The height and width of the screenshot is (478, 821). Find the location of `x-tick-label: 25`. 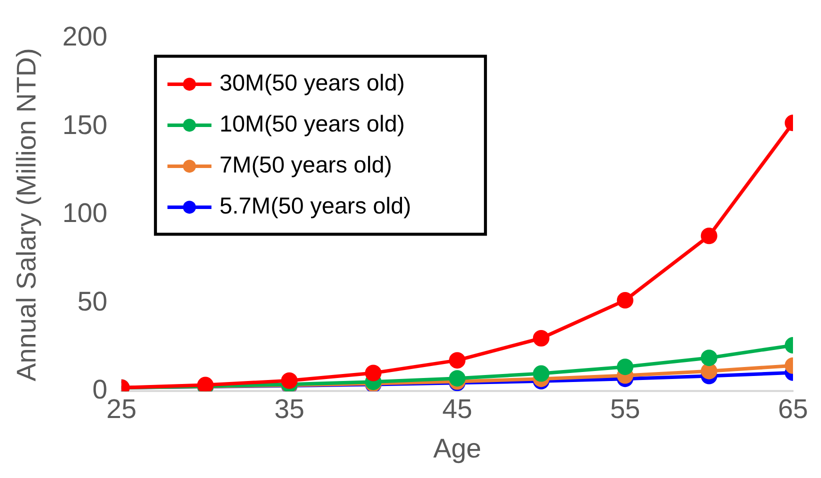

x-tick-label: 25 is located at coordinates (121, 409).